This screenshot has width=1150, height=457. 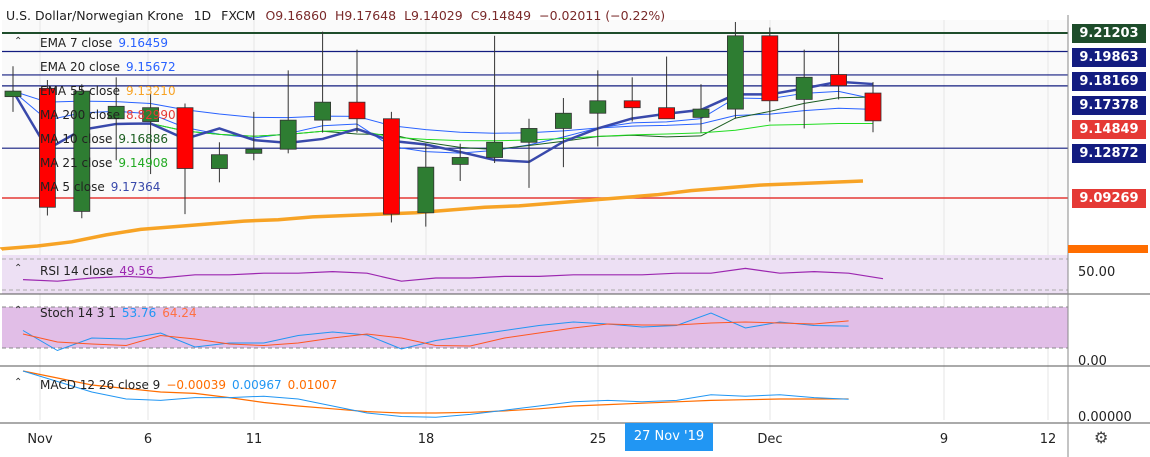 I want to click on collapse-rsi-icon: ⌃, so click(x=18, y=268).